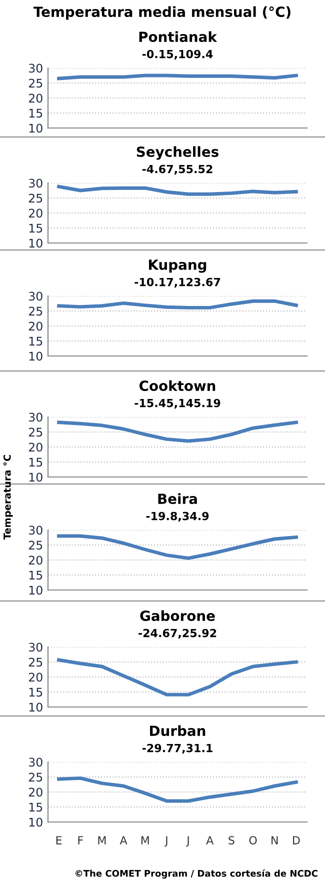 The width and height of the screenshot is (325, 883). What do you see at coordinates (177, 283) in the screenshot?
I see `chart-subtitle: -10.17,123.67` at bounding box center [177, 283].